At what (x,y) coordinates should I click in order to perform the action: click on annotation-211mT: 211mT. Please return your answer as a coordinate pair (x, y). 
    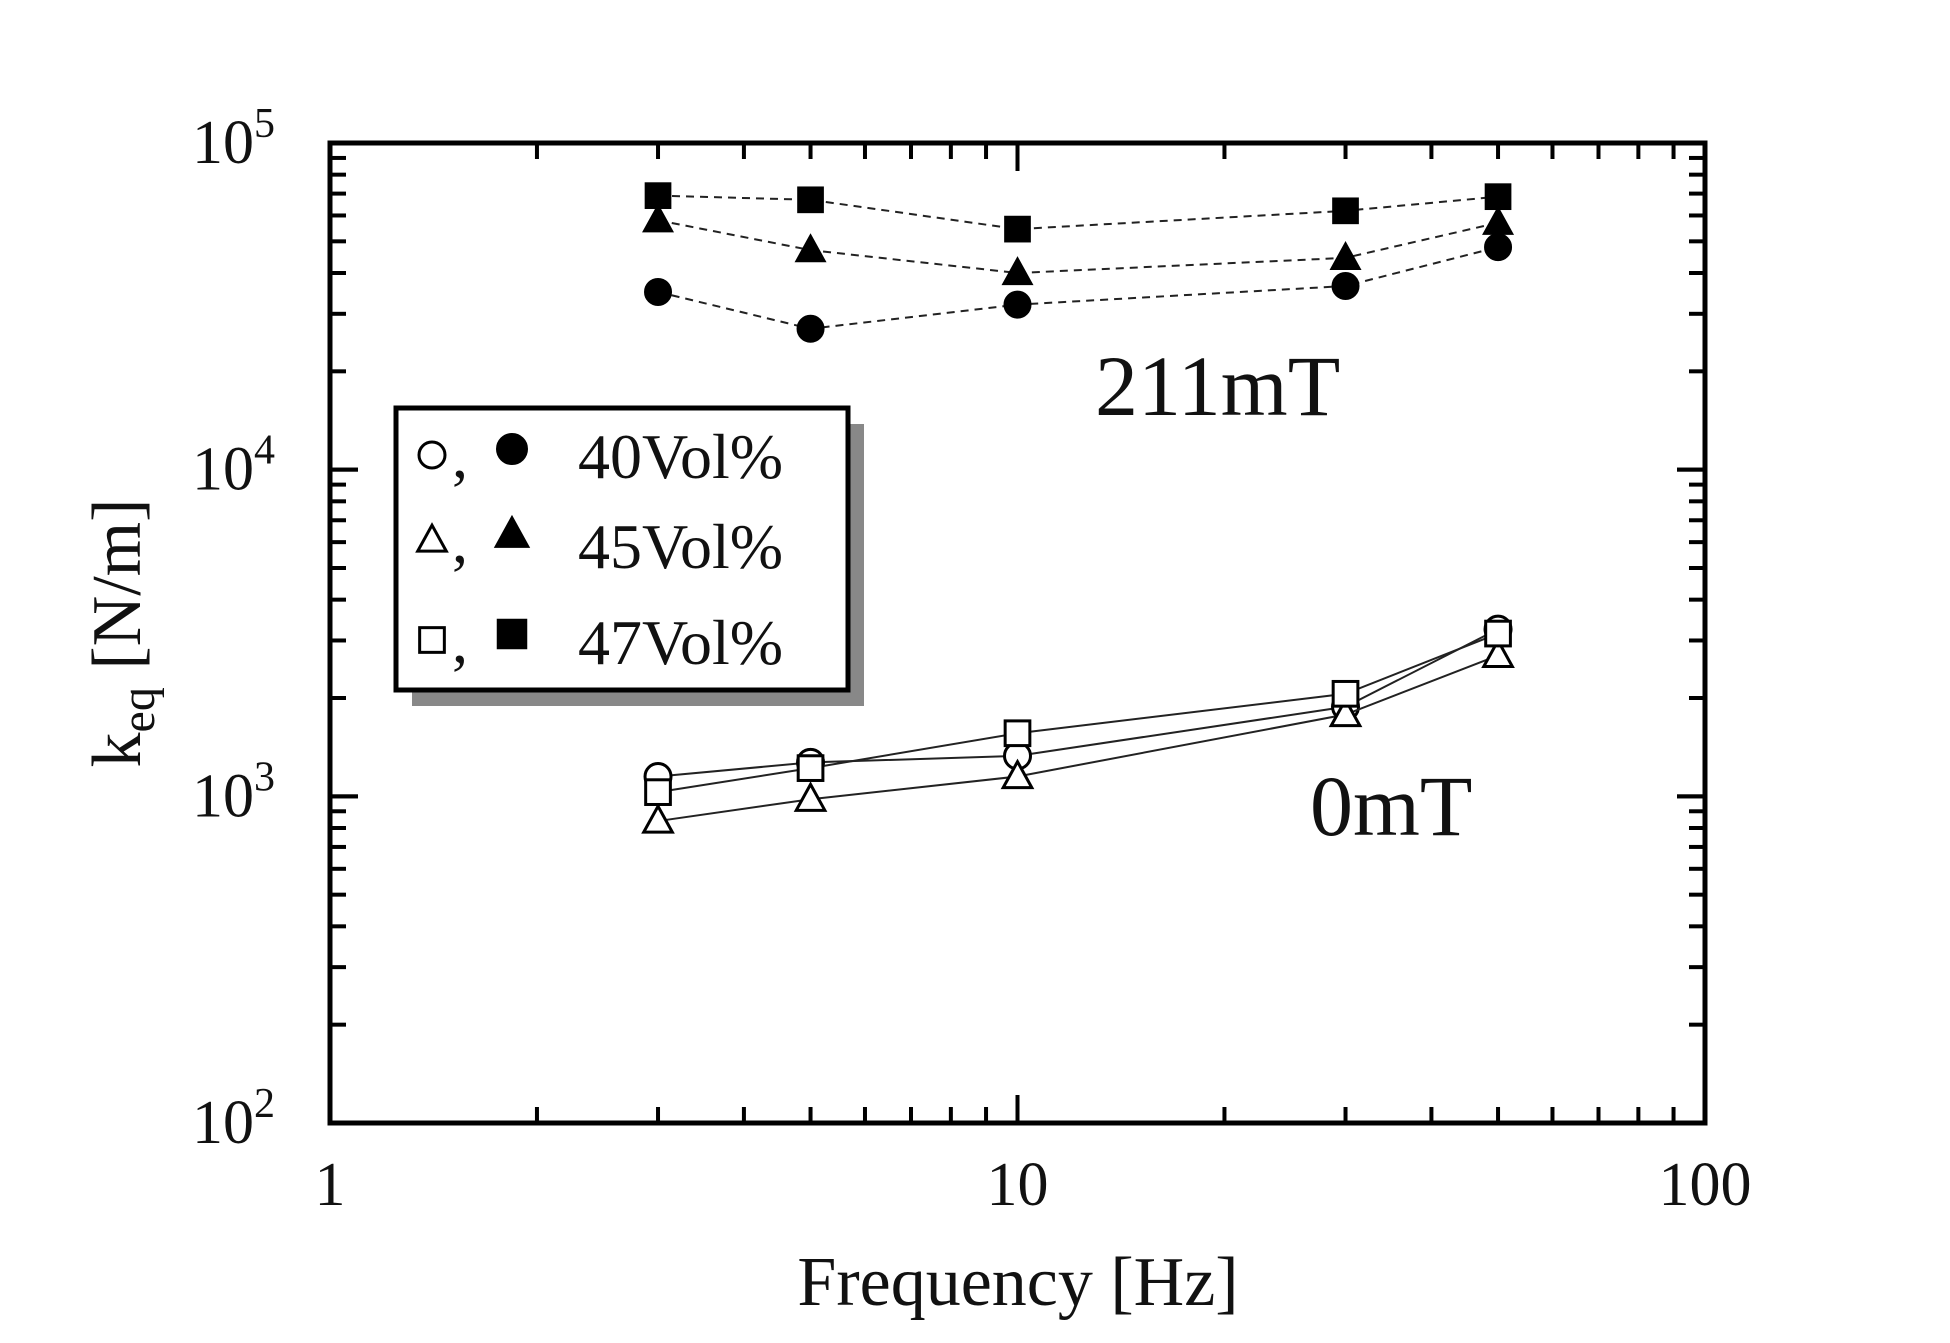
    Looking at the image, I should click on (1217, 386).